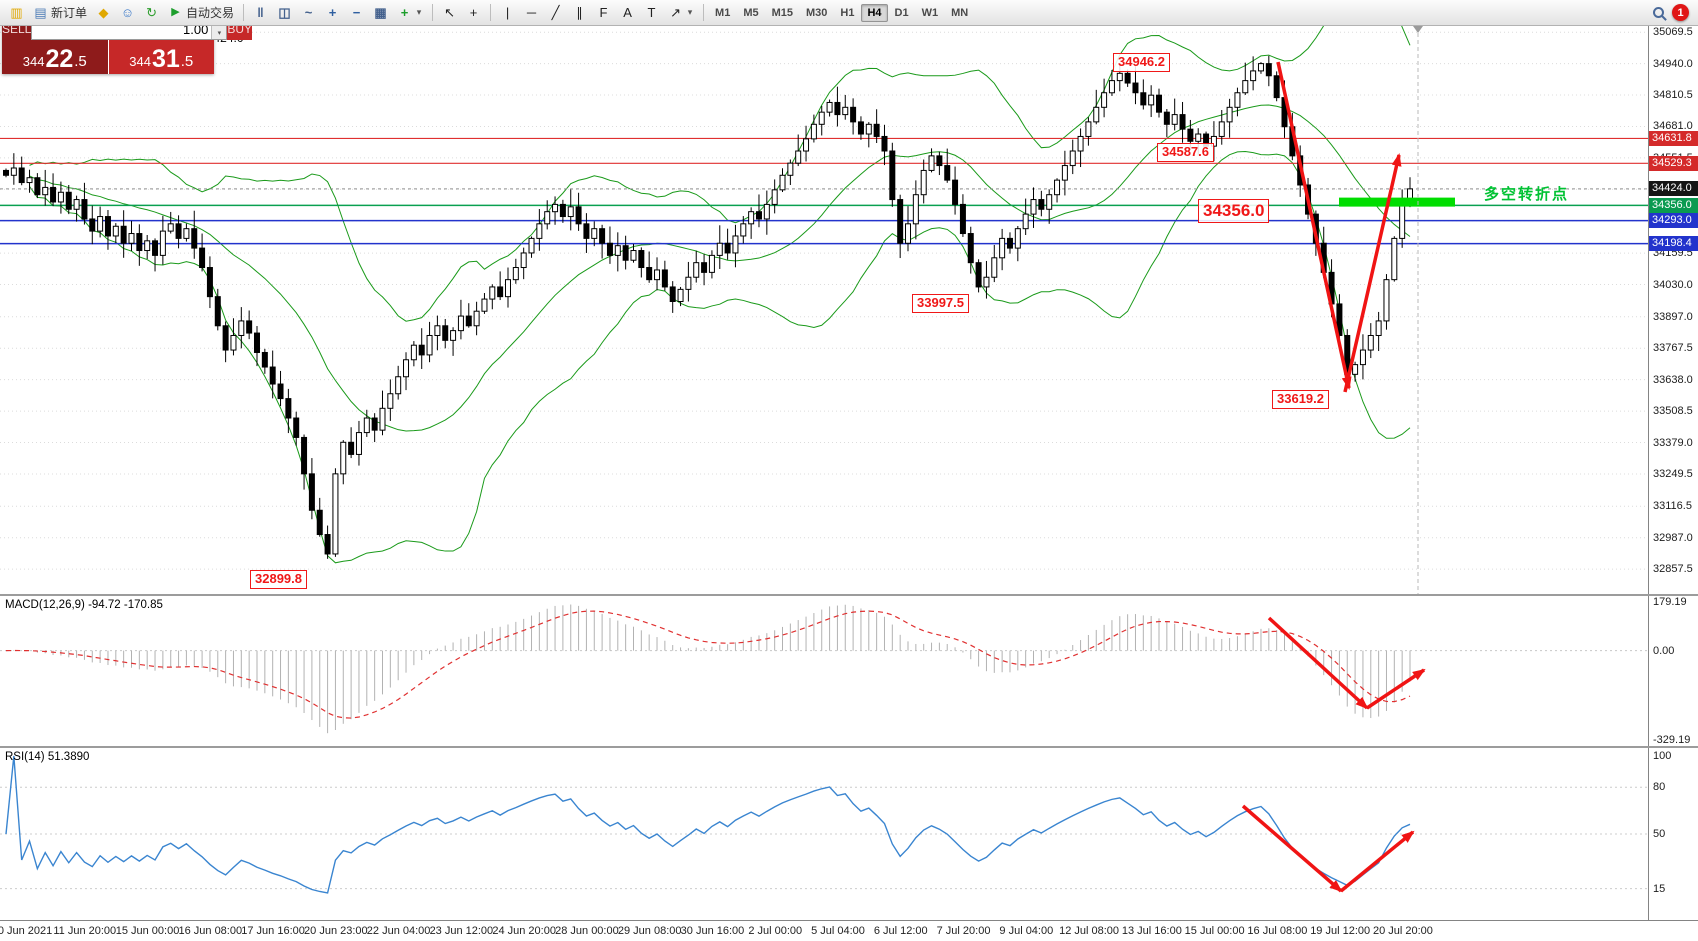 This screenshot has height=941, width=1698. What do you see at coordinates (782, 12) in the screenshot?
I see `timeframe-m15: M15` at bounding box center [782, 12].